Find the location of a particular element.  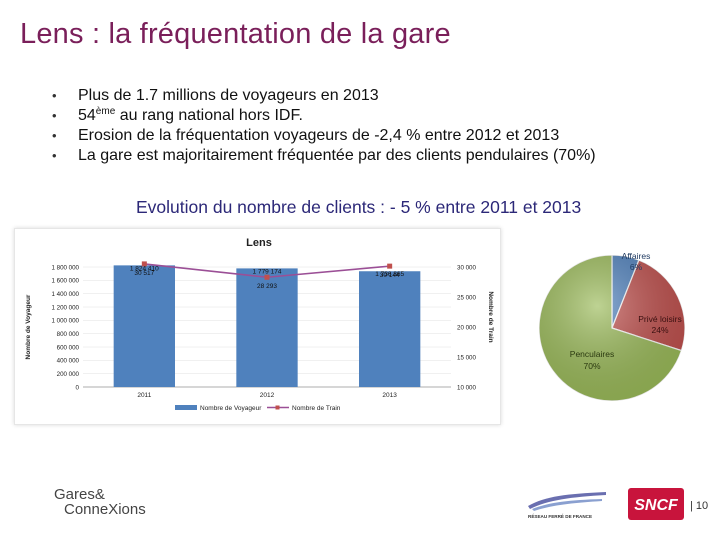

bar-data-label: 1 736 365 is located at coordinates (389, 274).